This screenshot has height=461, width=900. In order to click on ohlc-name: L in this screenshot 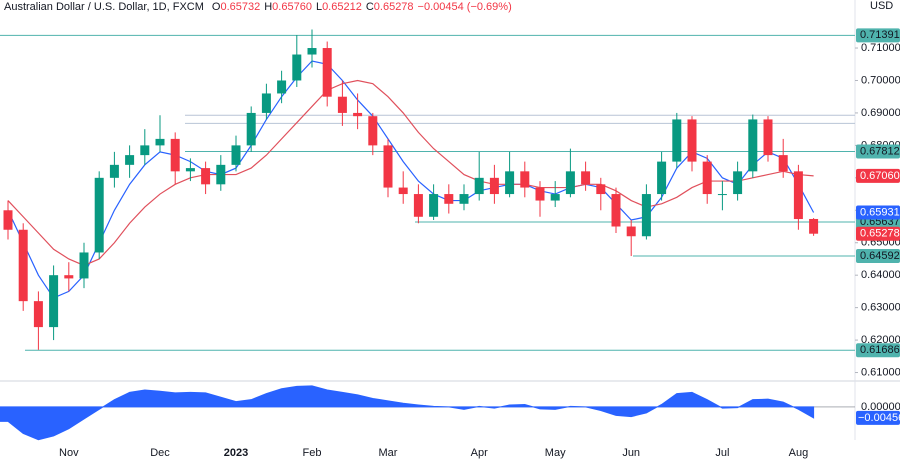, I will do `click(319, 7)`.